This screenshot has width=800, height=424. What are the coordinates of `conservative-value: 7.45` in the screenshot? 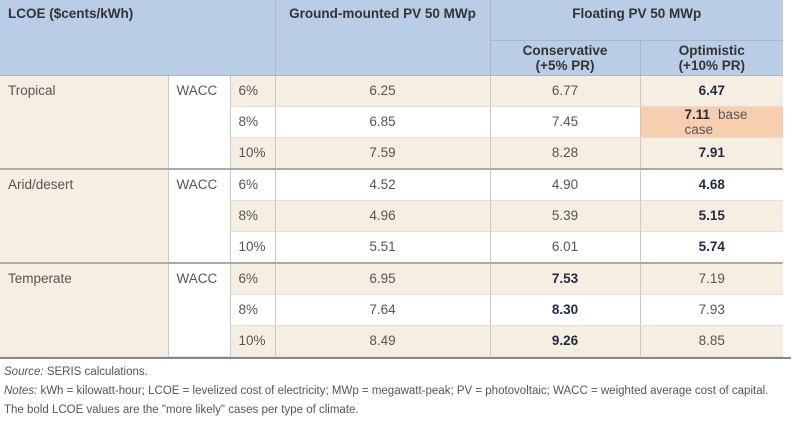 It's located at (565, 122).